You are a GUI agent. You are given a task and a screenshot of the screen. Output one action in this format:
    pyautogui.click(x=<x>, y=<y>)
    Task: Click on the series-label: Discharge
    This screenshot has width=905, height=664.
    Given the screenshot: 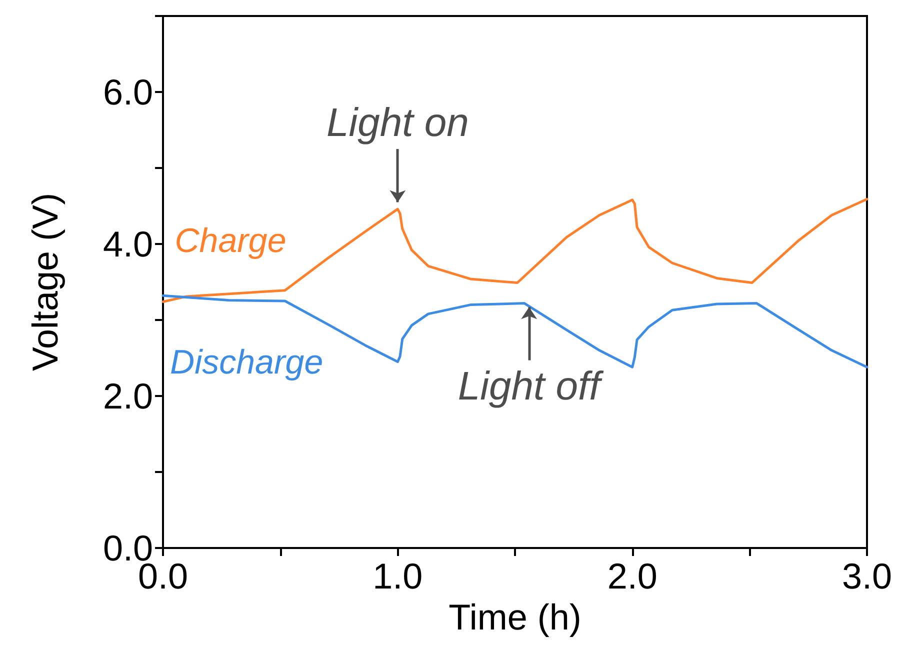 What is the action you would take?
    pyautogui.click(x=247, y=362)
    